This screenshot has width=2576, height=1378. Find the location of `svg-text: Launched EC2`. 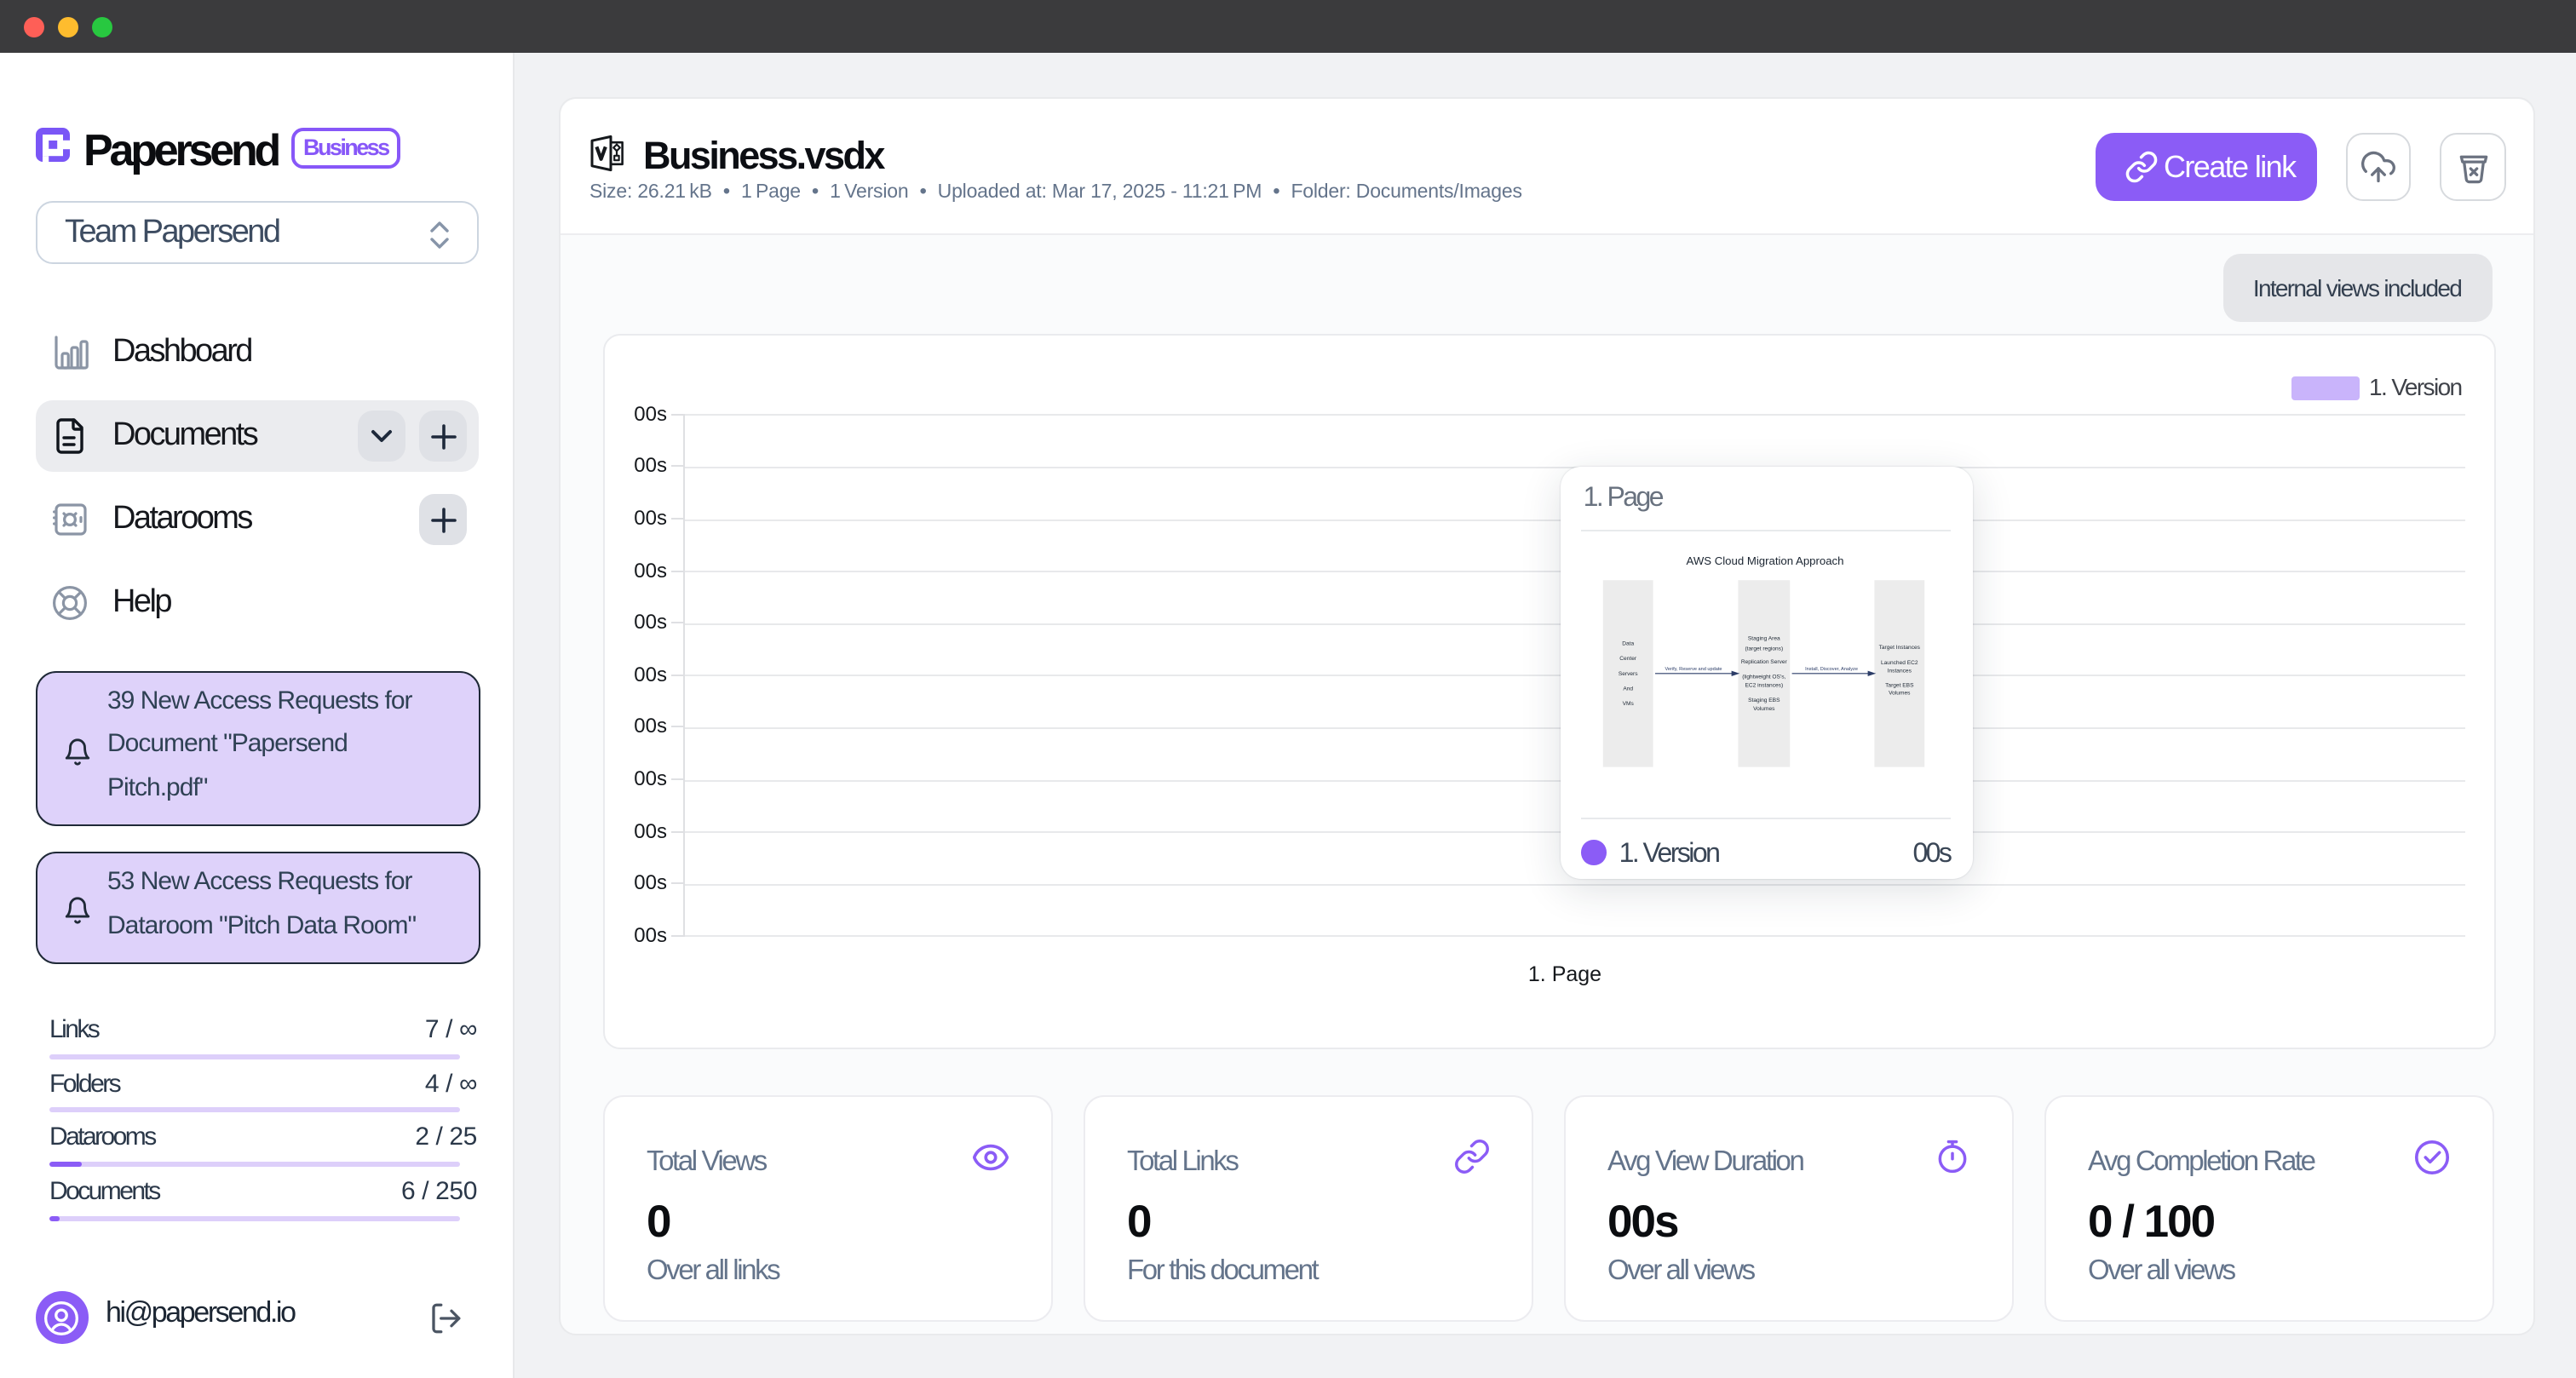

svg-text: Launched EC2 is located at coordinates (1901, 663).